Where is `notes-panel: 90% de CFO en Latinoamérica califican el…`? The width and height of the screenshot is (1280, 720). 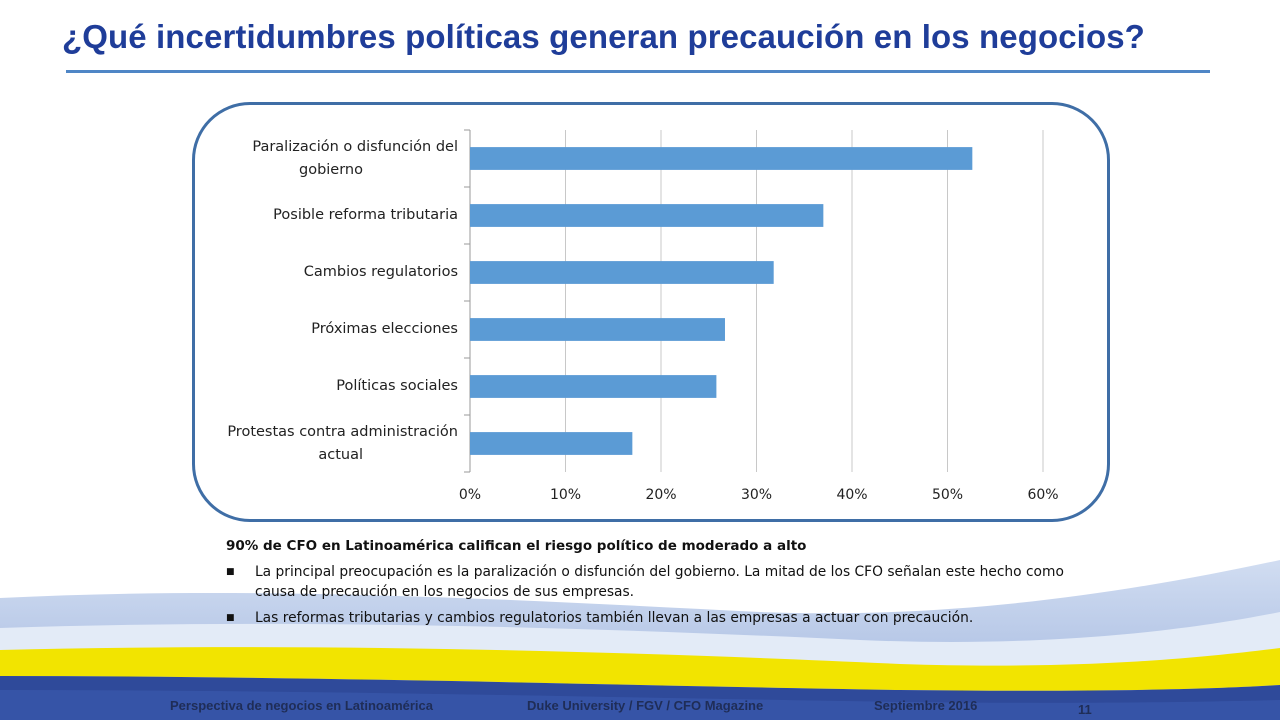 notes-panel: 90% de CFO en Latinoamérica califican el… is located at coordinates (646, 586).